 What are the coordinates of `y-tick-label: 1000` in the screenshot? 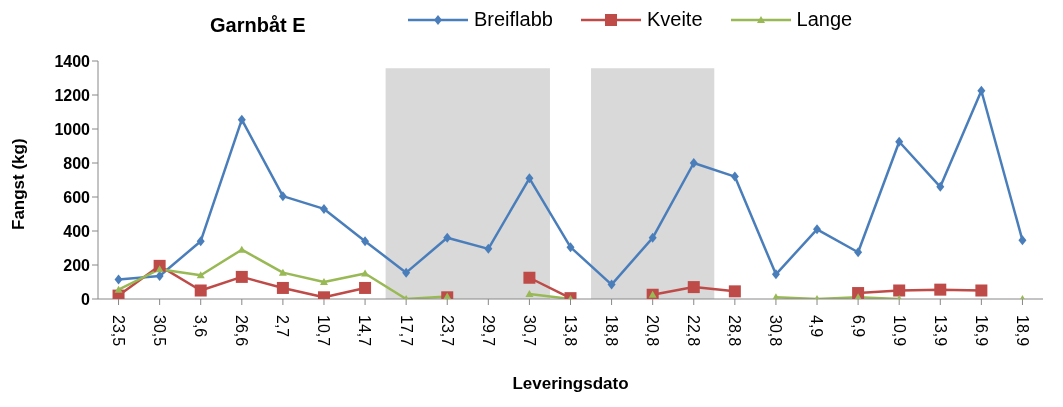 It's located at (72, 129).